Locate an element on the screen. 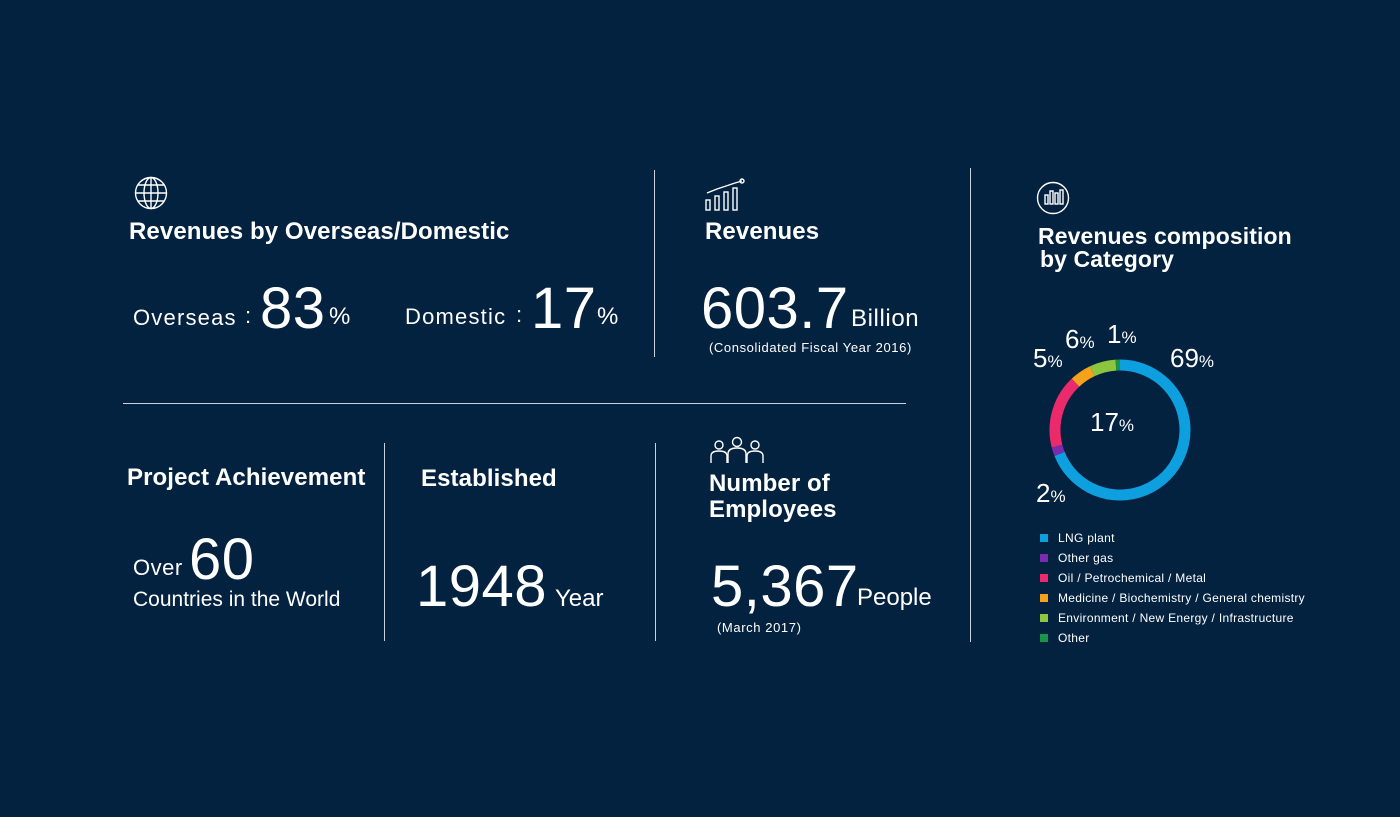 The height and width of the screenshot is (817, 1400). established-value: 1948 is located at coordinates (482, 586).